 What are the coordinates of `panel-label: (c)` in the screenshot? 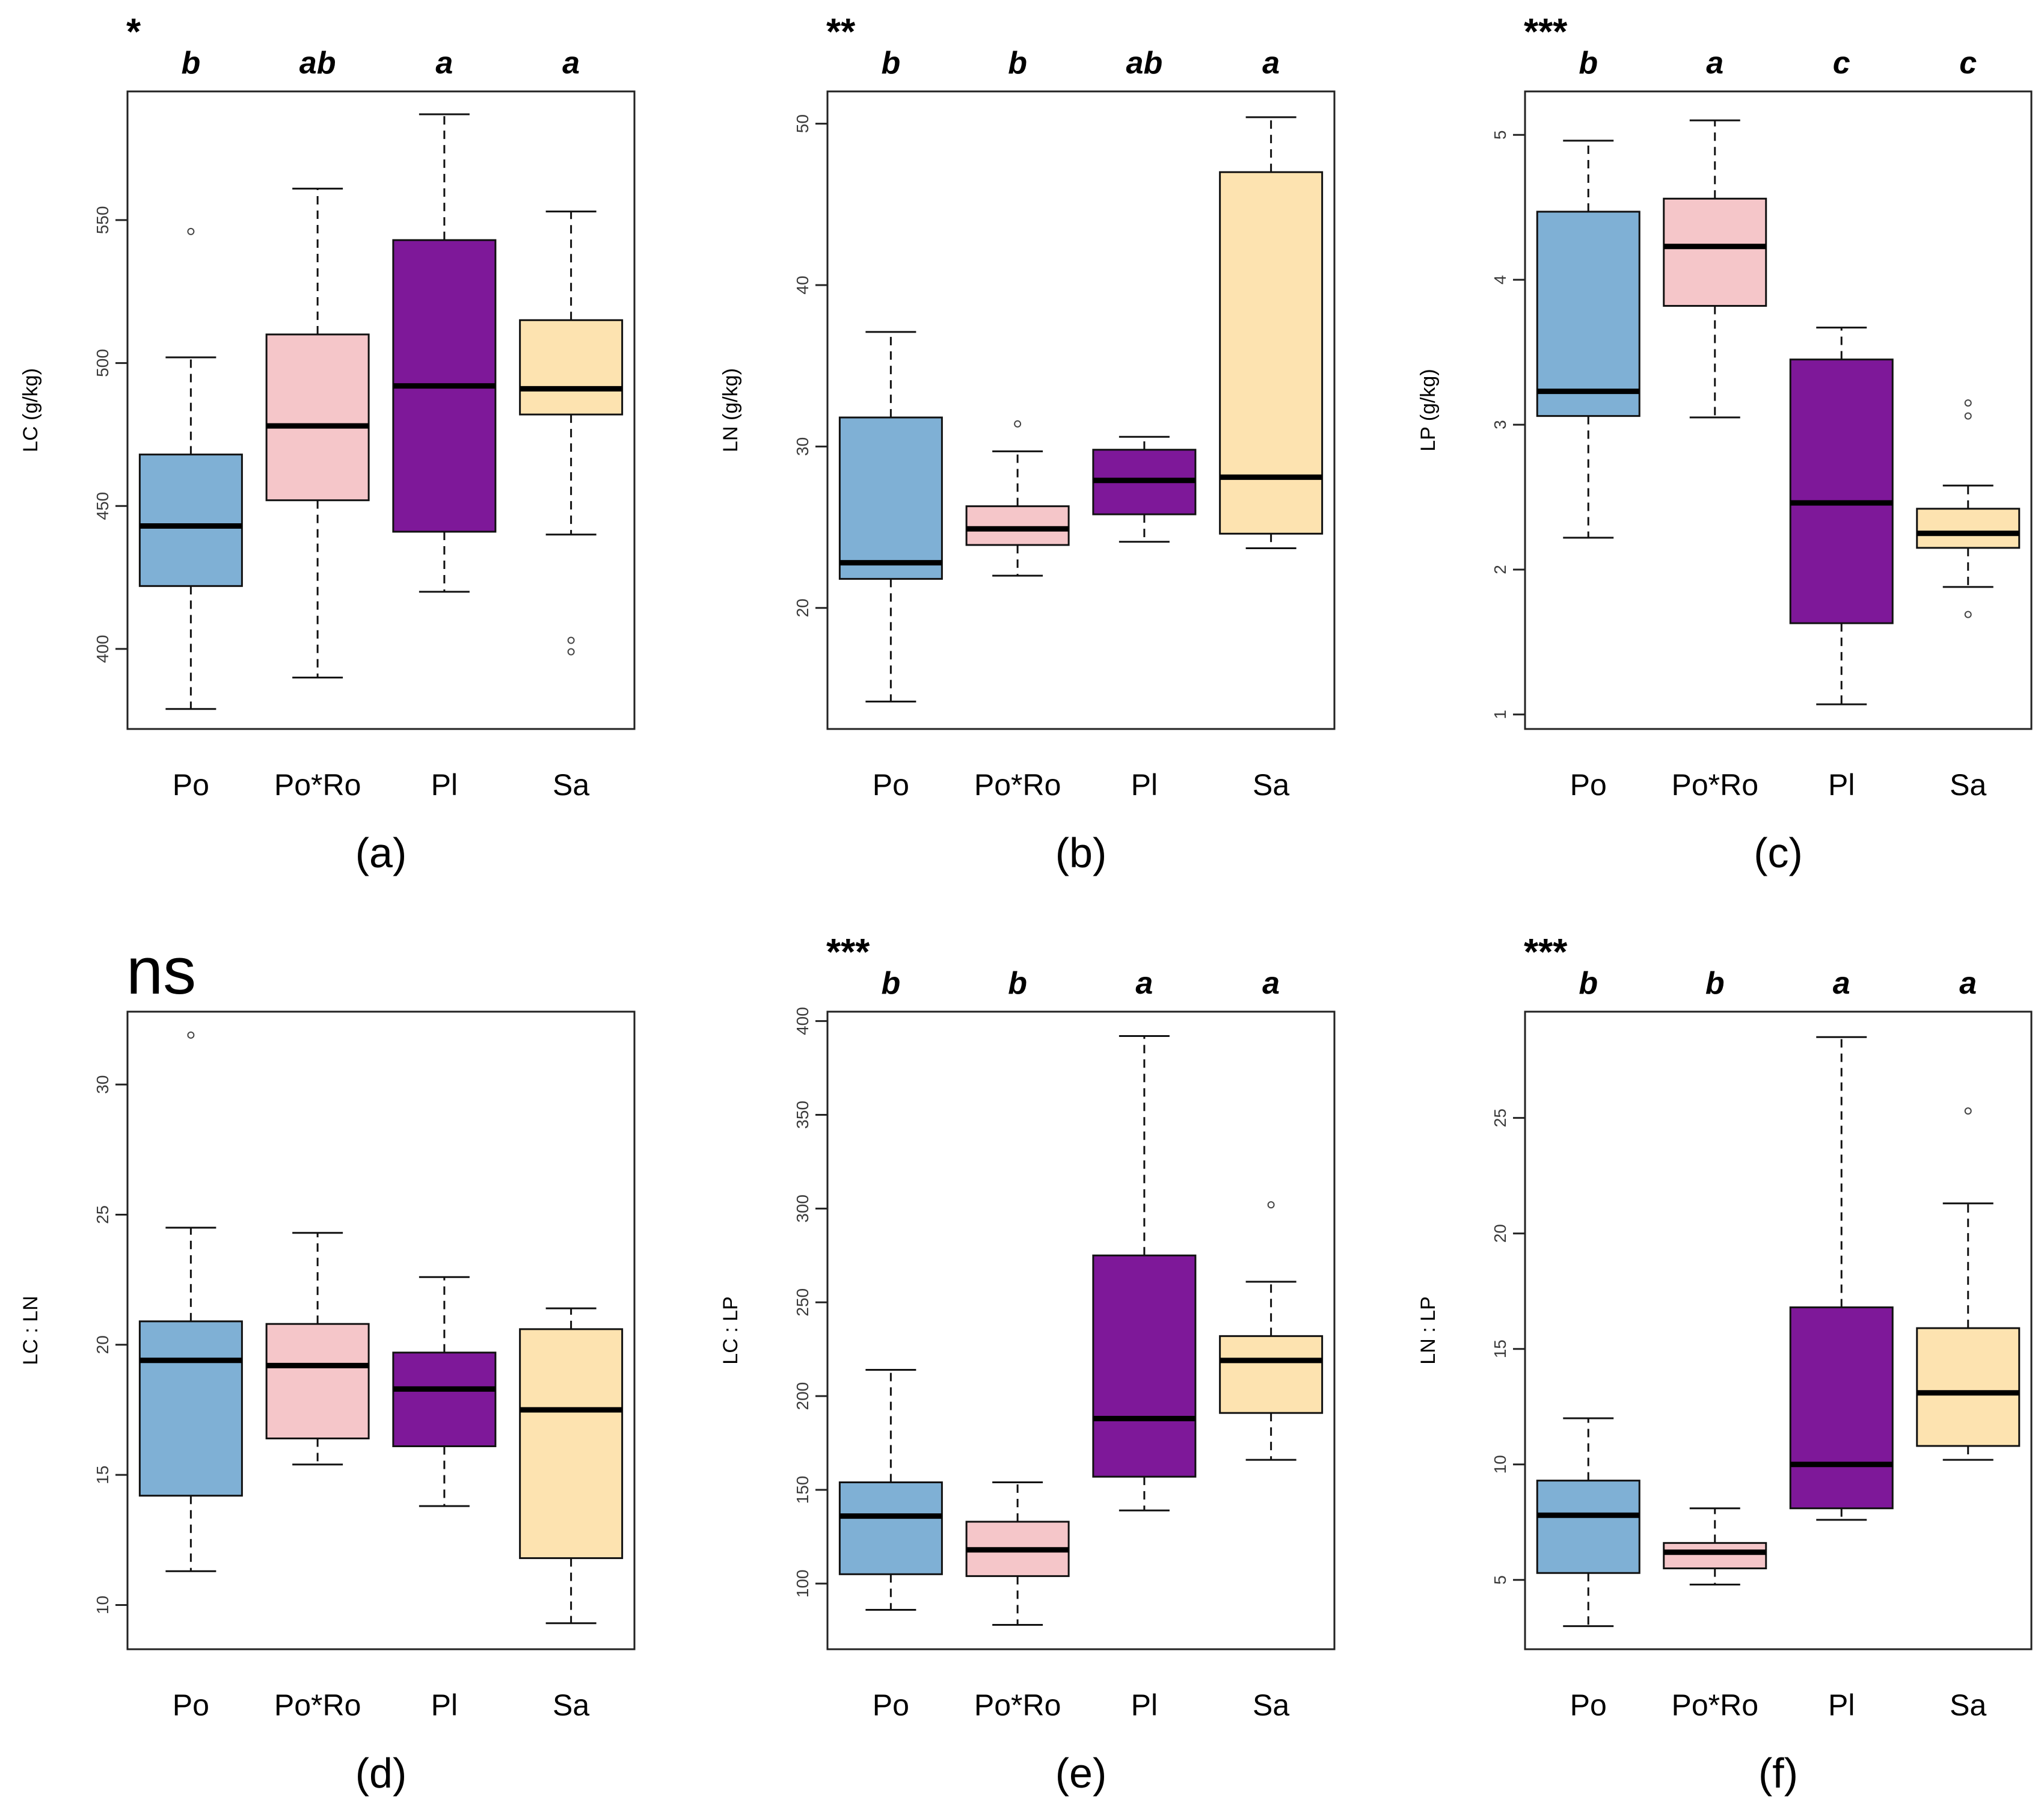 It's located at (1778, 853).